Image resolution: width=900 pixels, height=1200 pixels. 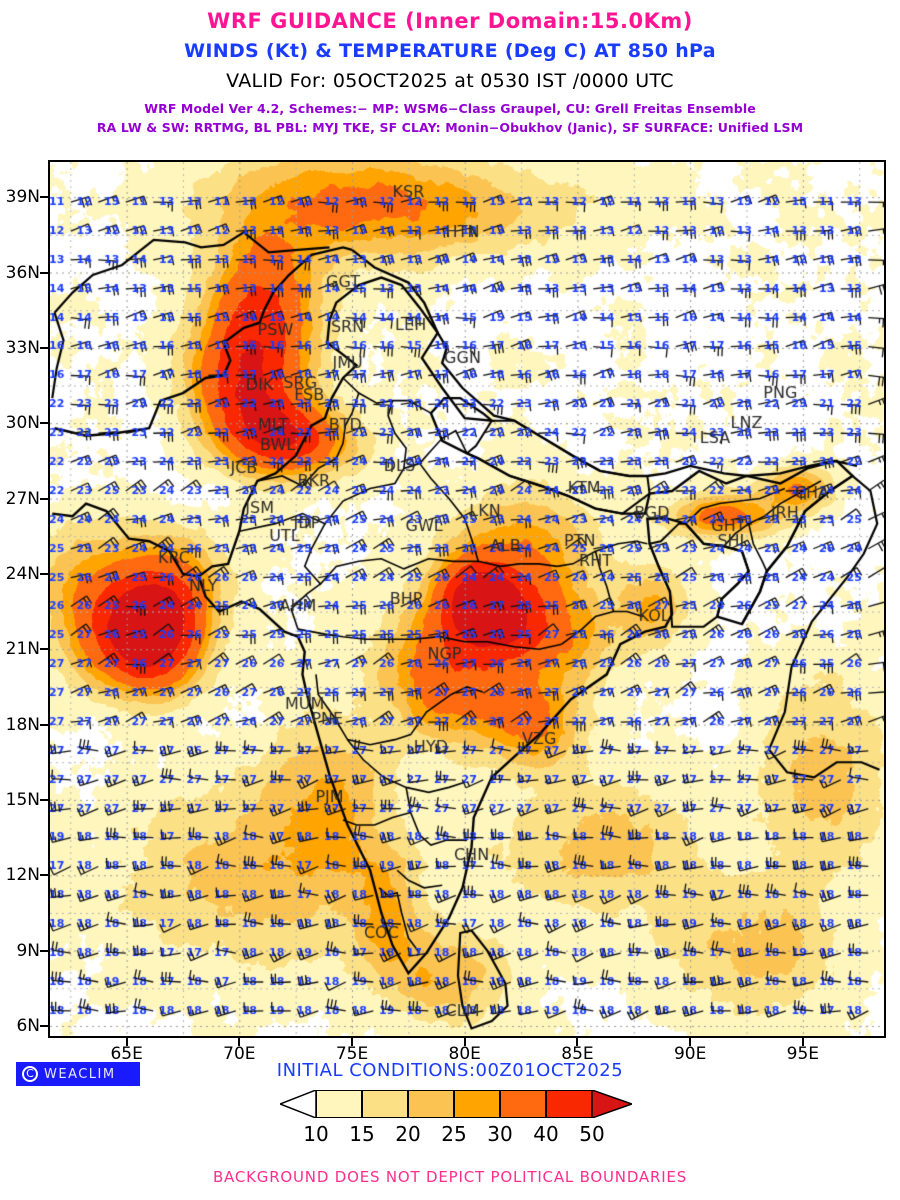 What do you see at coordinates (316, 1134) in the screenshot?
I see `colorbar-level-label: 10` at bounding box center [316, 1134].